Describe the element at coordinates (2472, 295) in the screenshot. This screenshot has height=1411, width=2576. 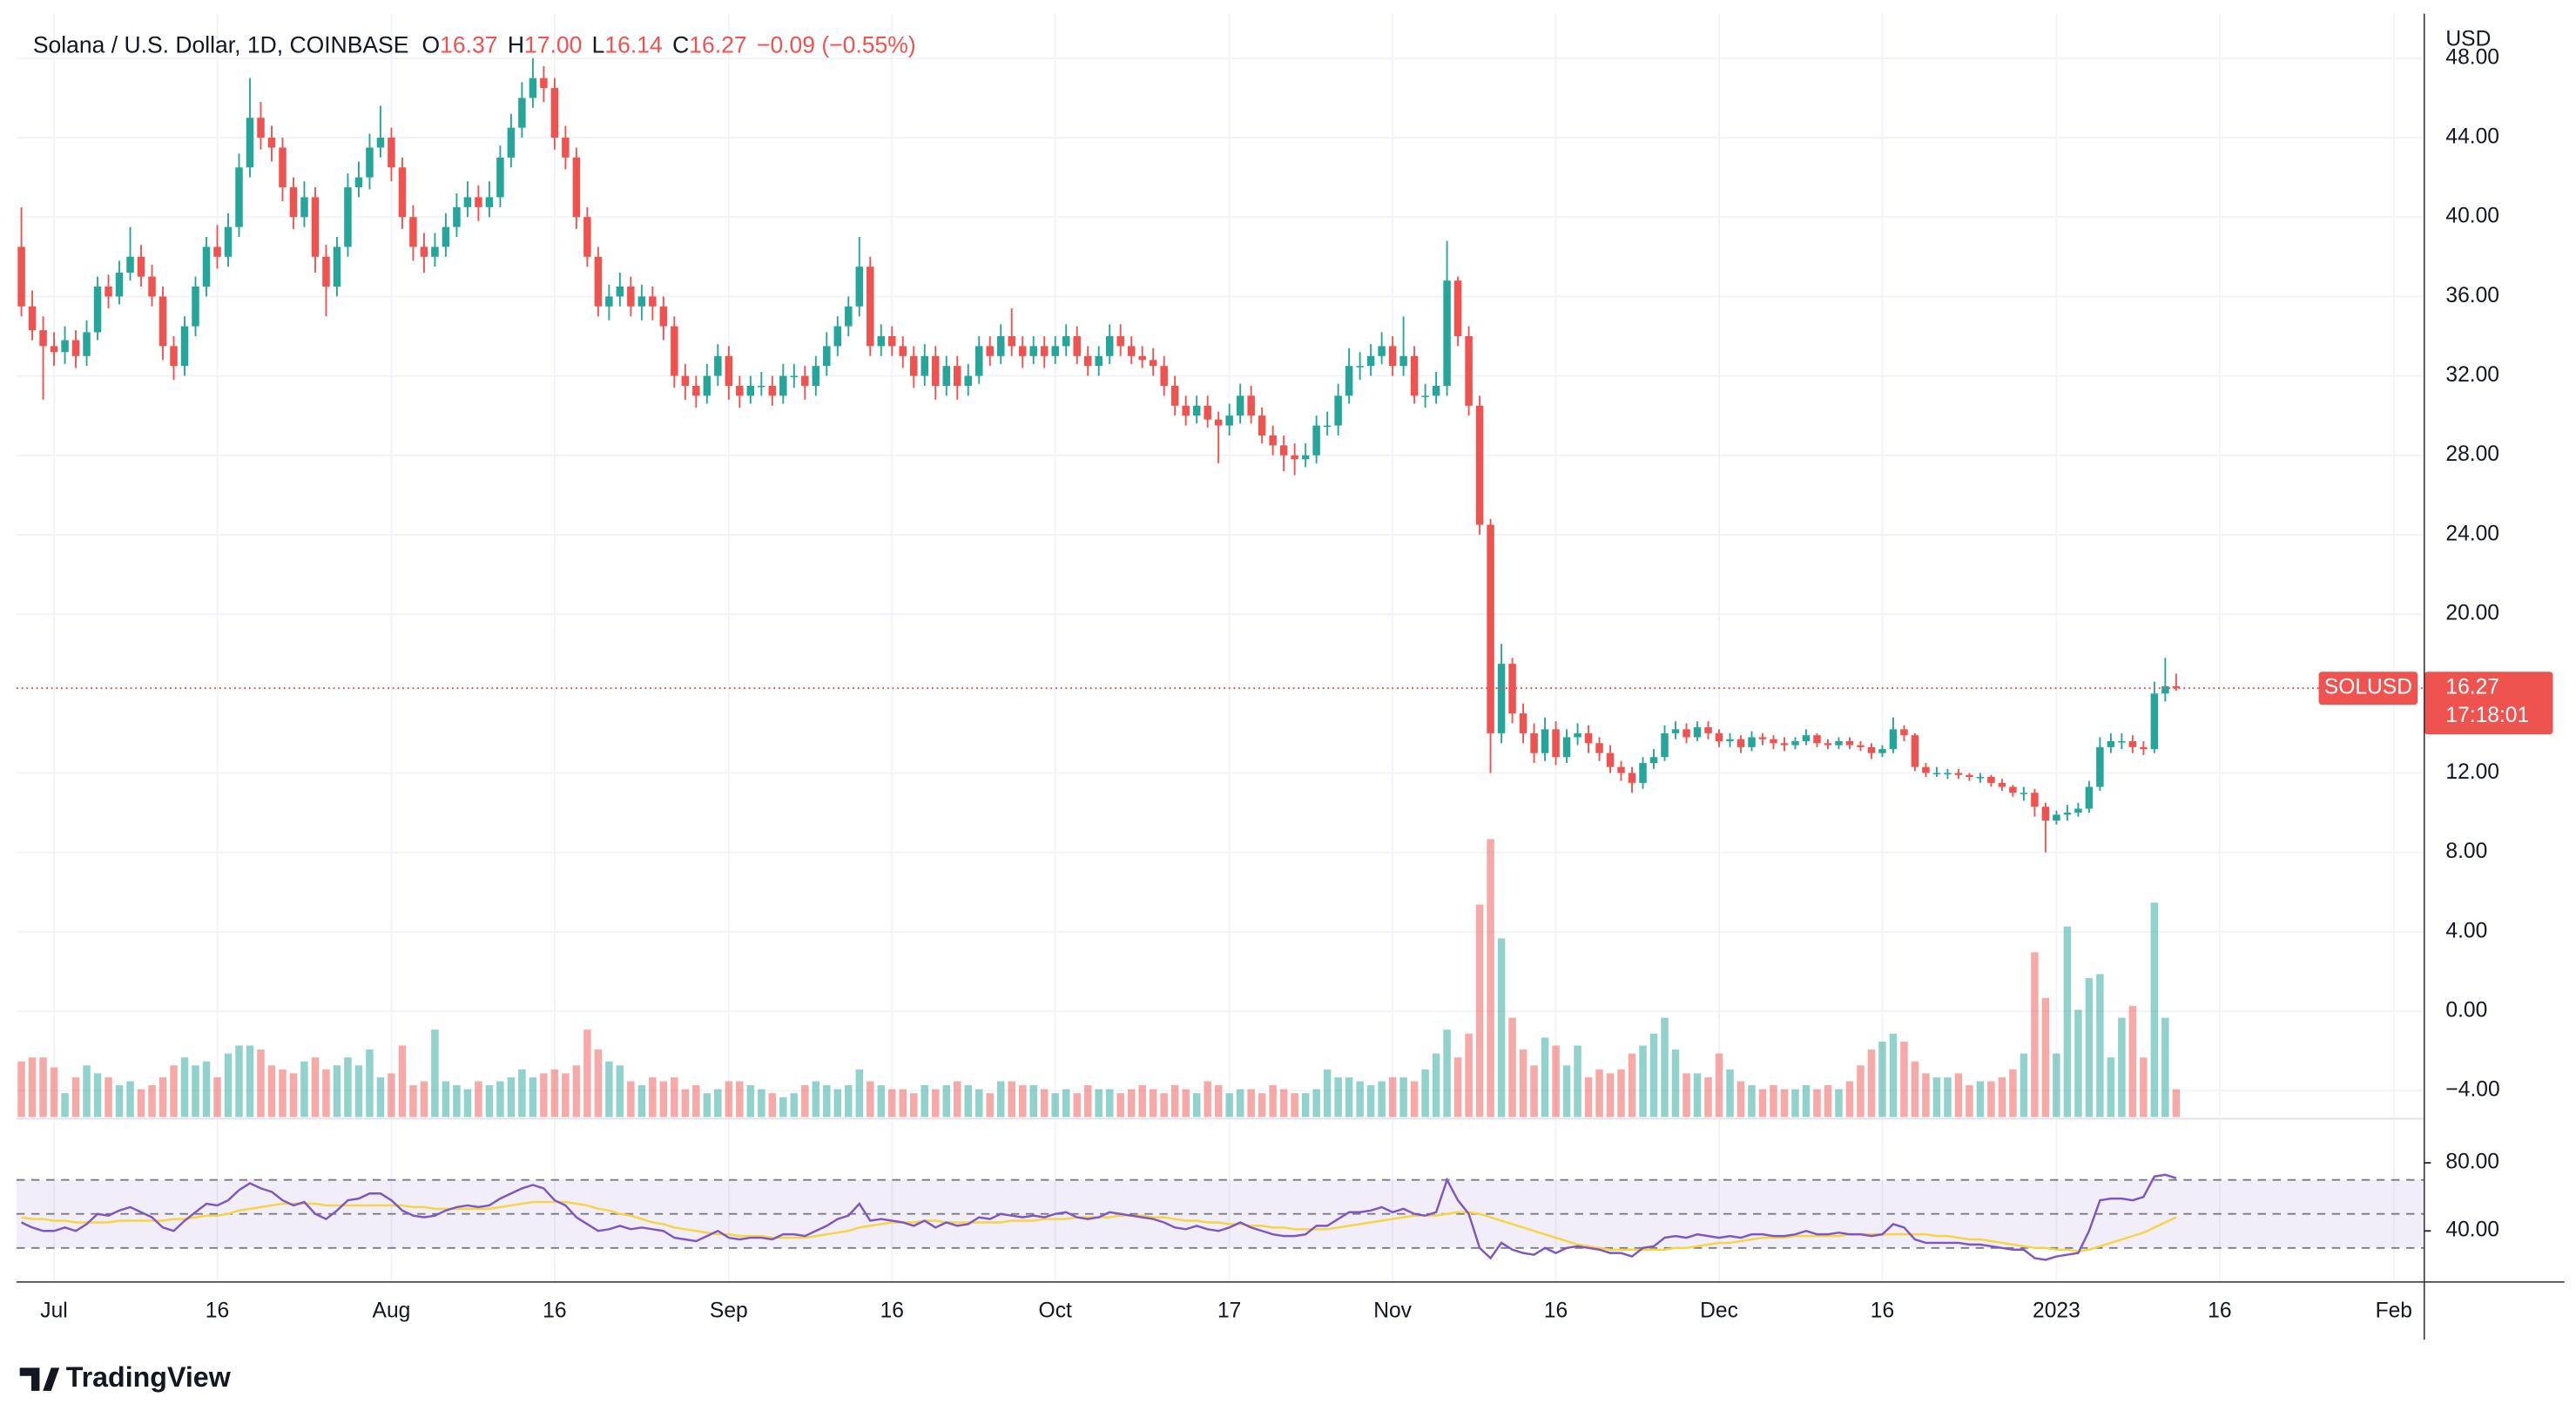
I see `y-tick-label: 36.00` at that location.